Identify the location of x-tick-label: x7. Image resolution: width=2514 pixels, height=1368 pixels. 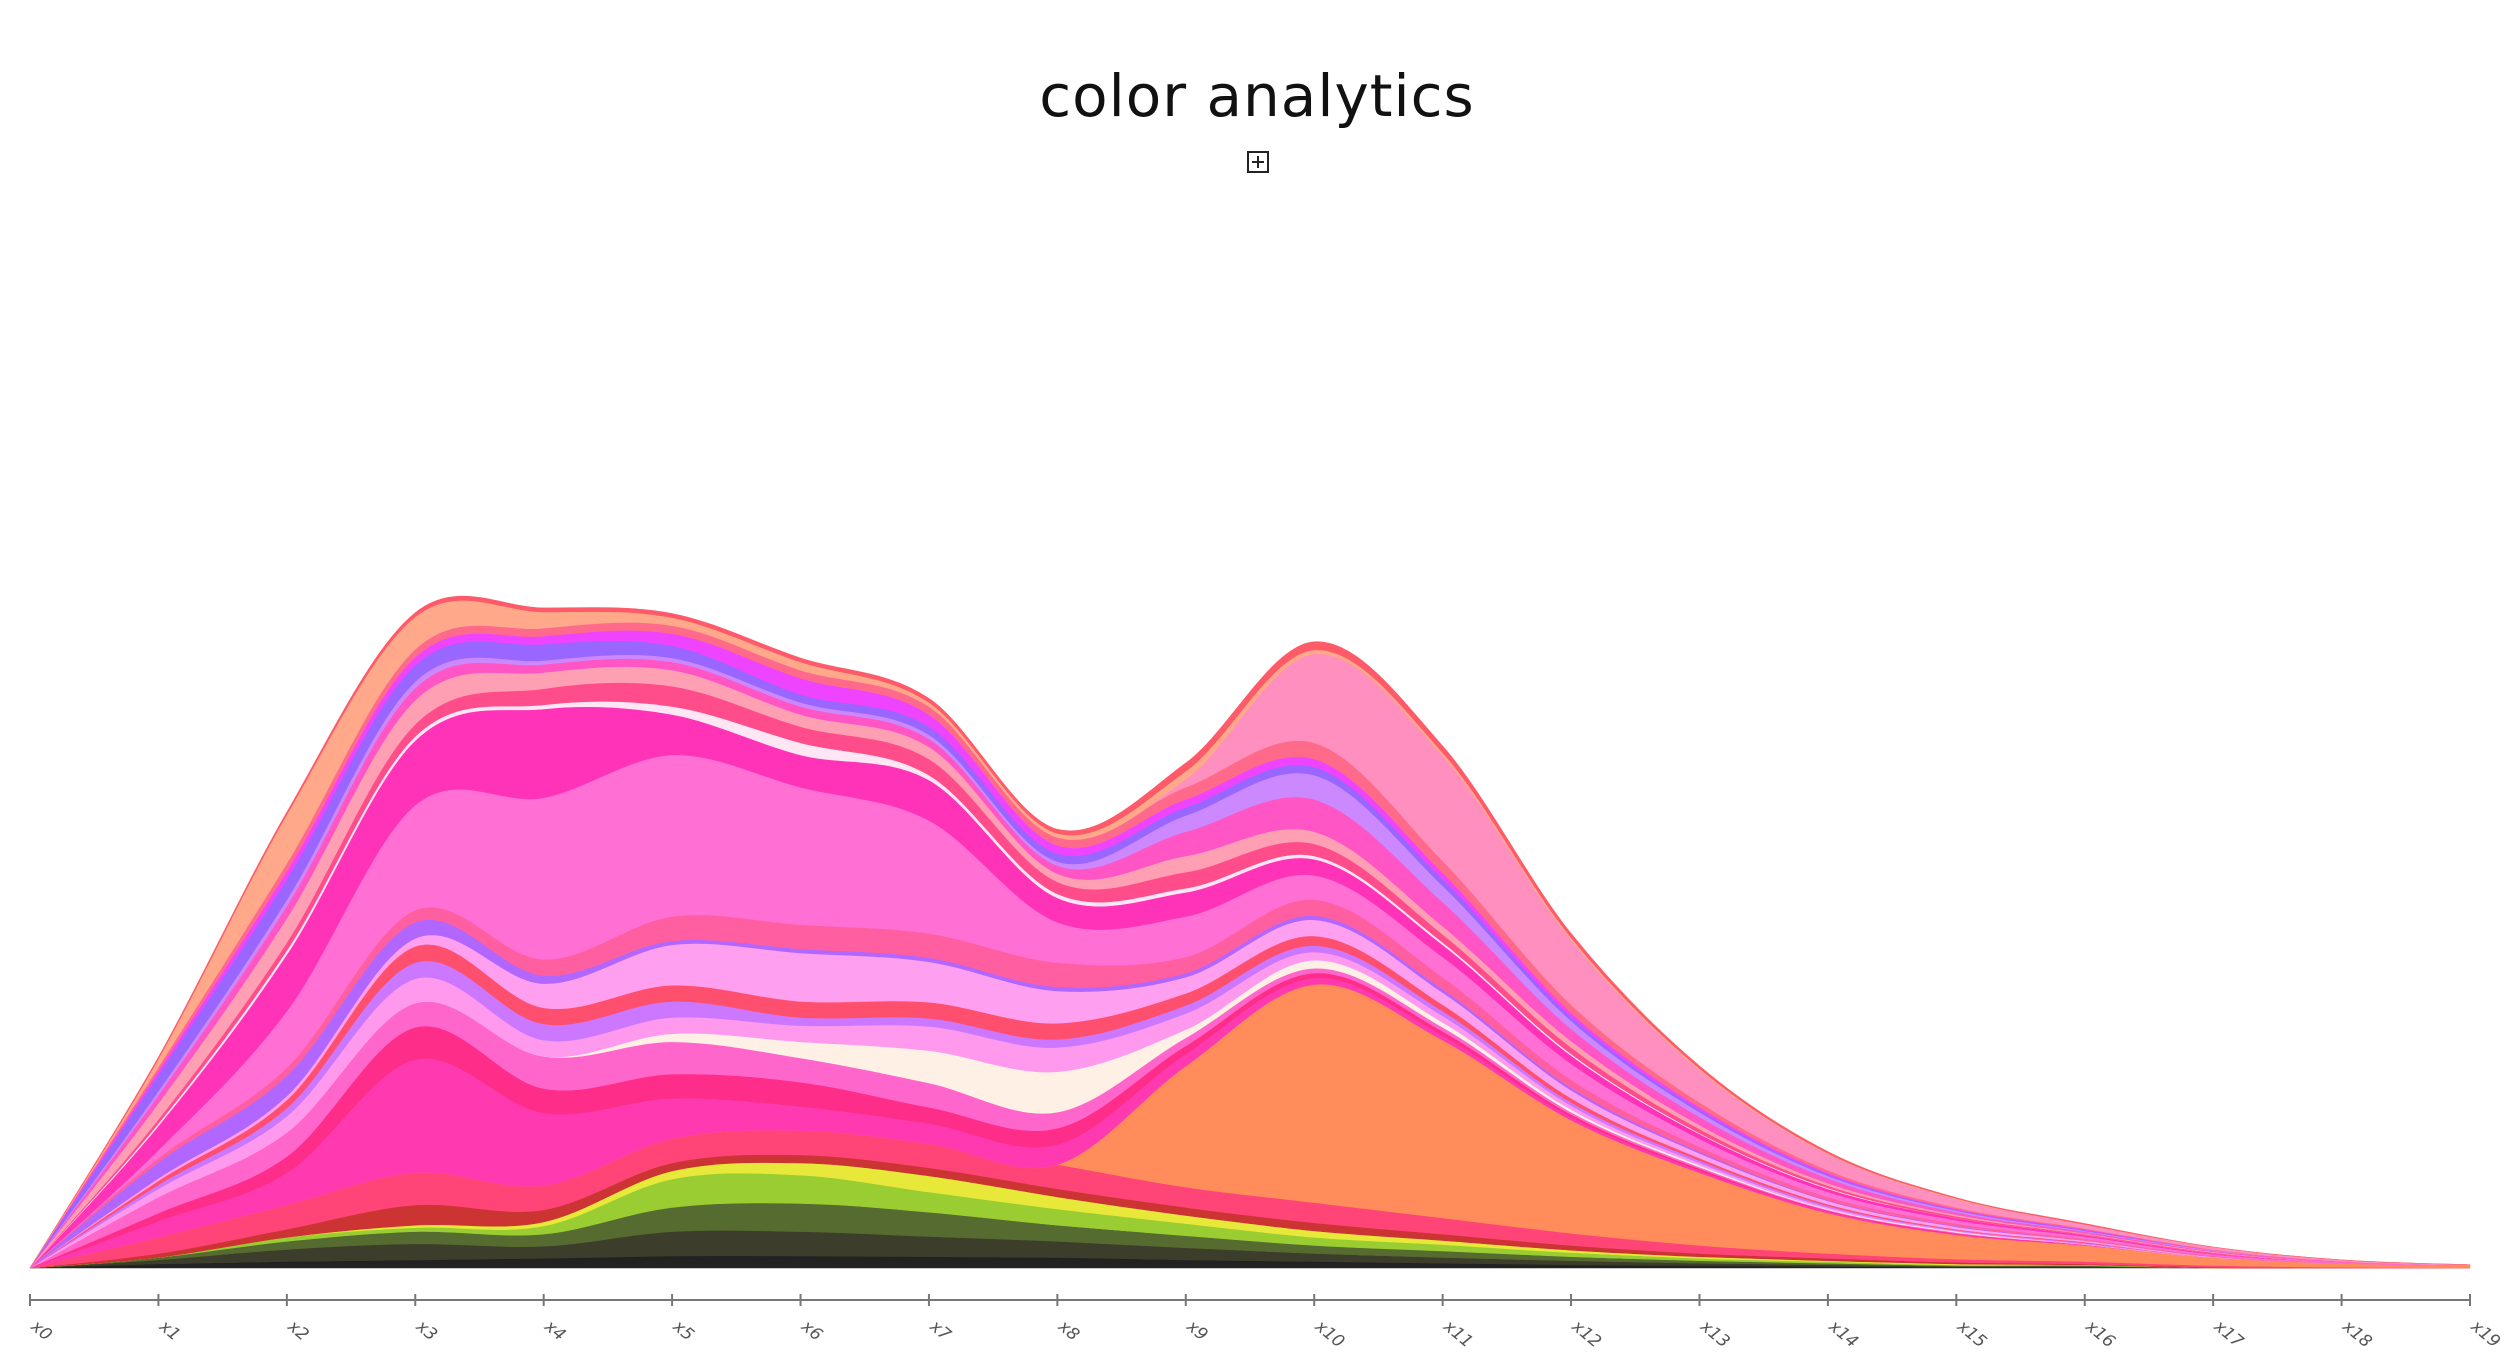
(940, 1331).